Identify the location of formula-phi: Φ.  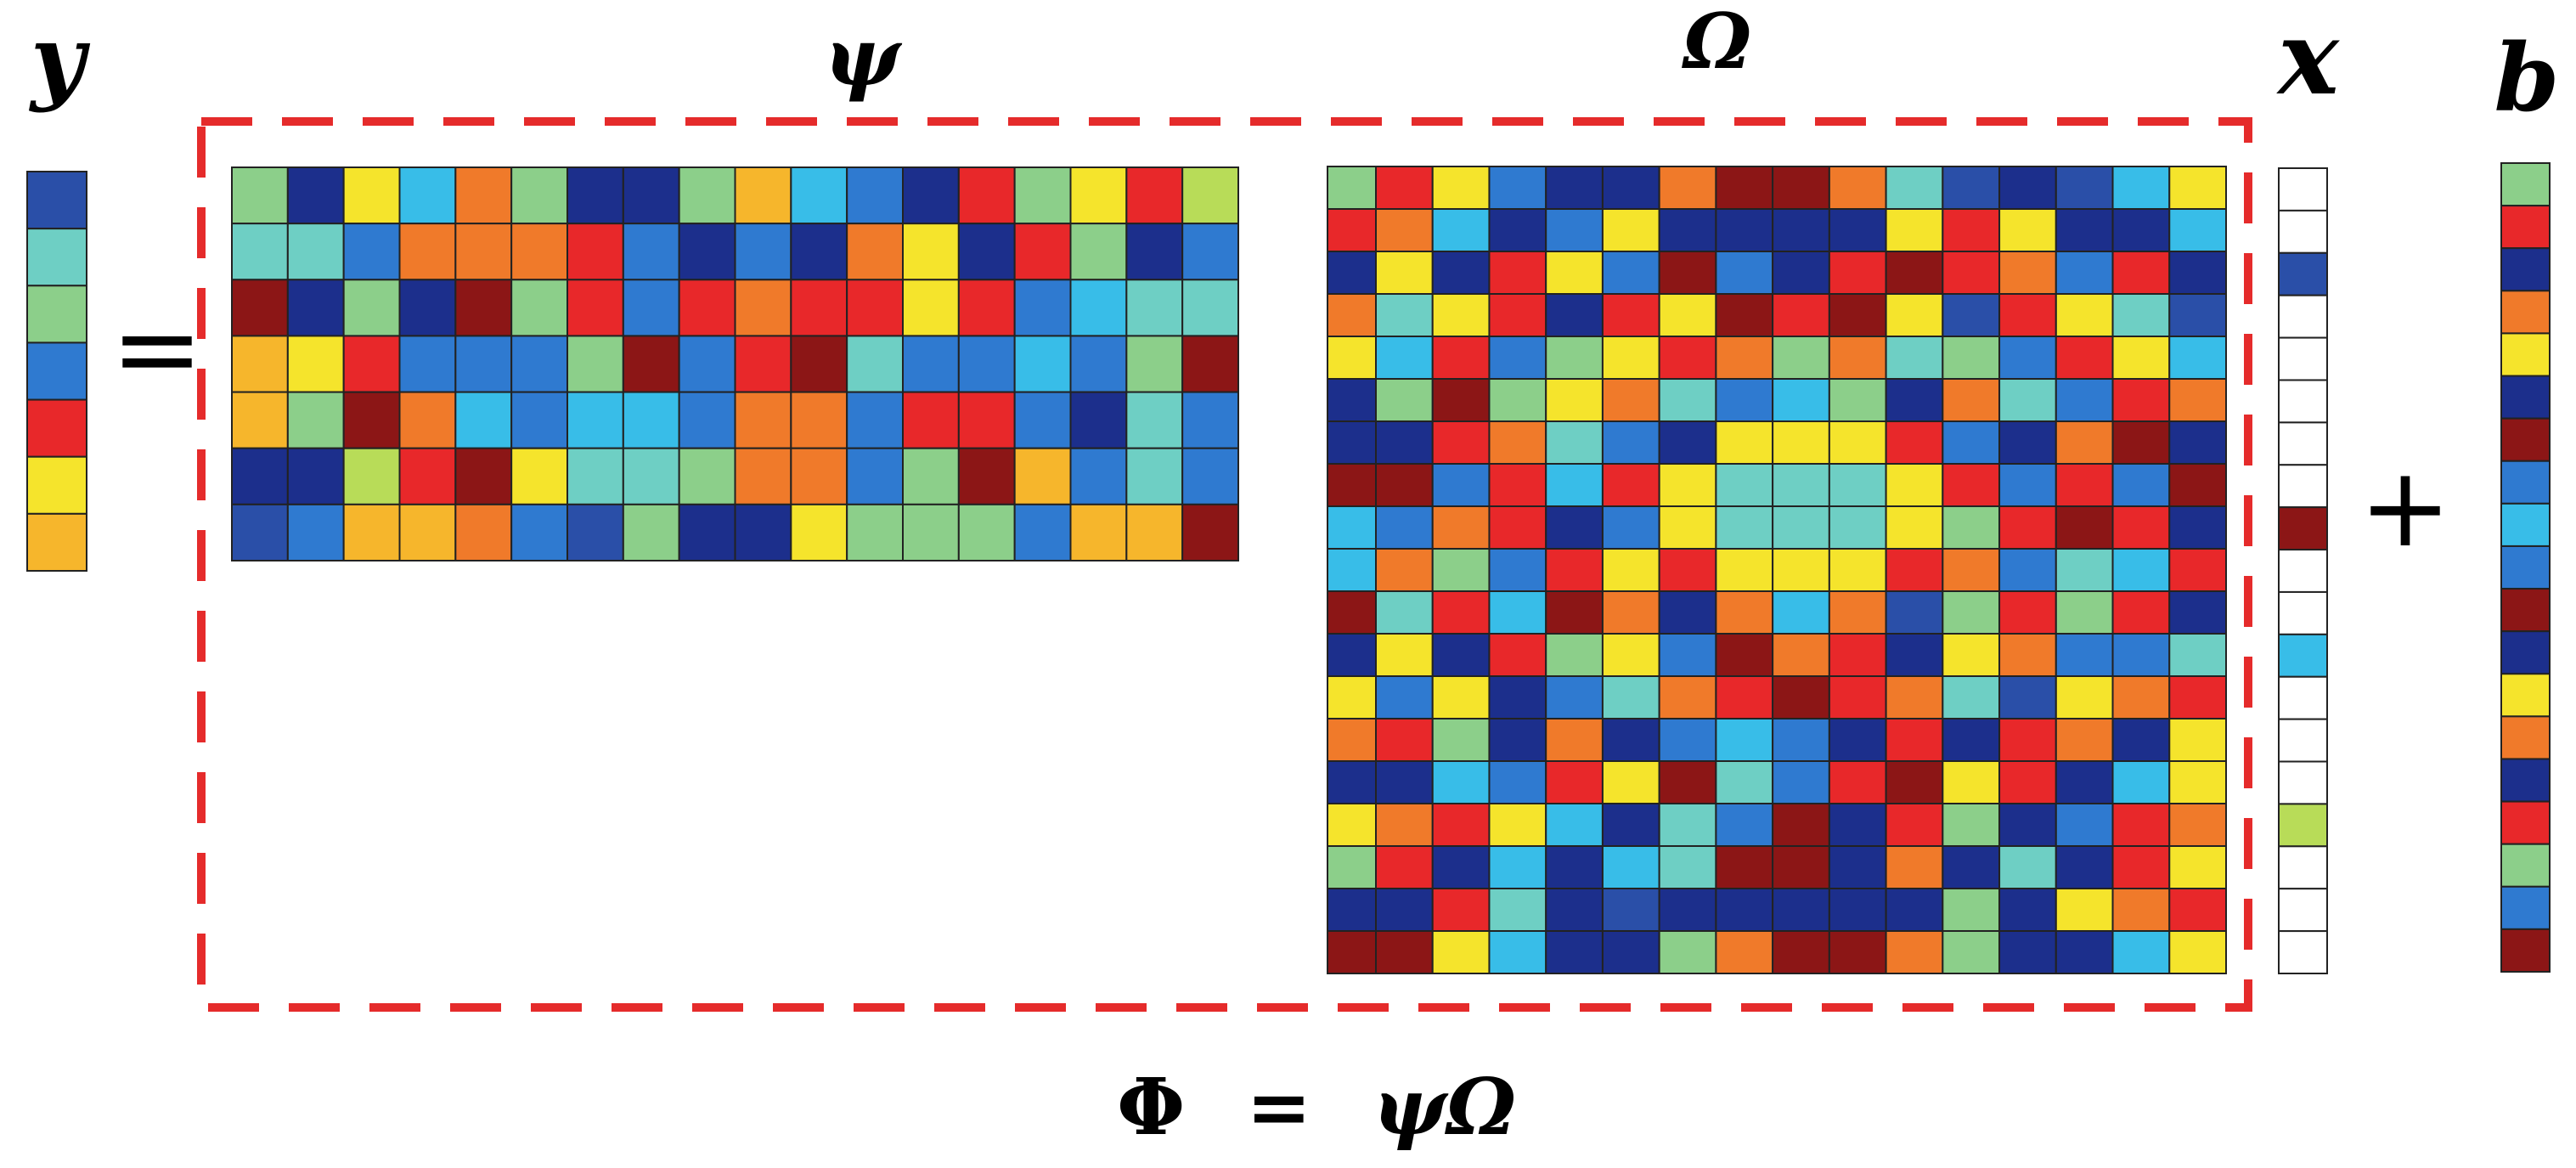
(1151, 1107).